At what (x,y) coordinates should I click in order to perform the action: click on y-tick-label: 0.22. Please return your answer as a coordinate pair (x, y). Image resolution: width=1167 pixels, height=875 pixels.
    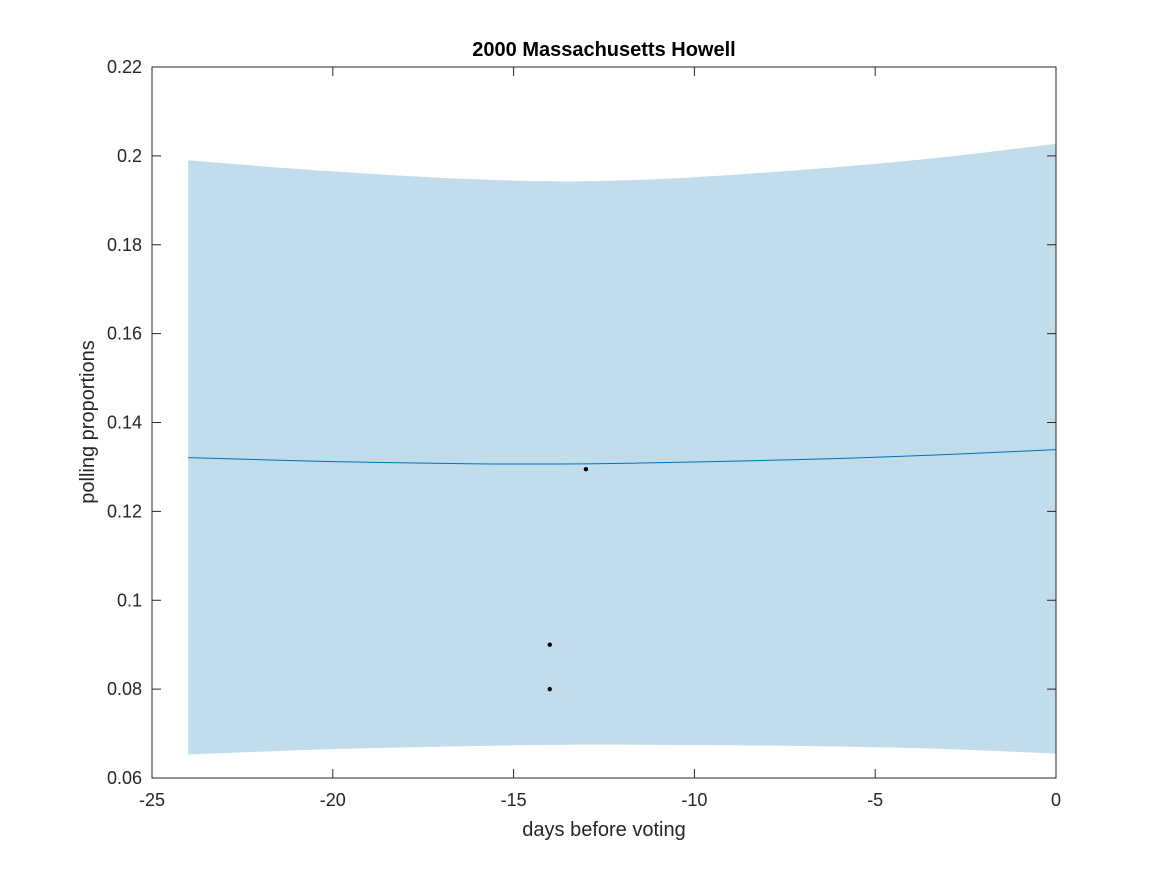
    Looking at the image, I should click on (124, 67).